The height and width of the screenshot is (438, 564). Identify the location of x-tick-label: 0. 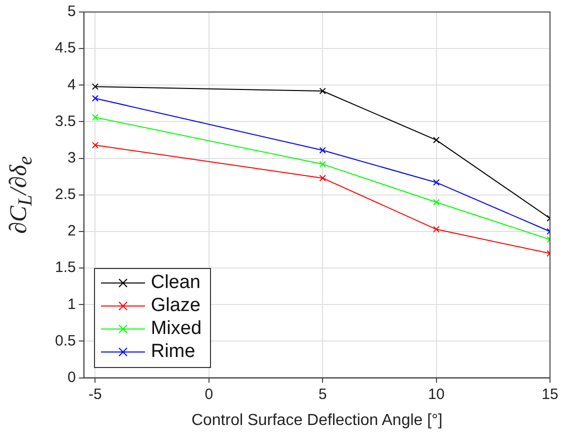
(209, 394).